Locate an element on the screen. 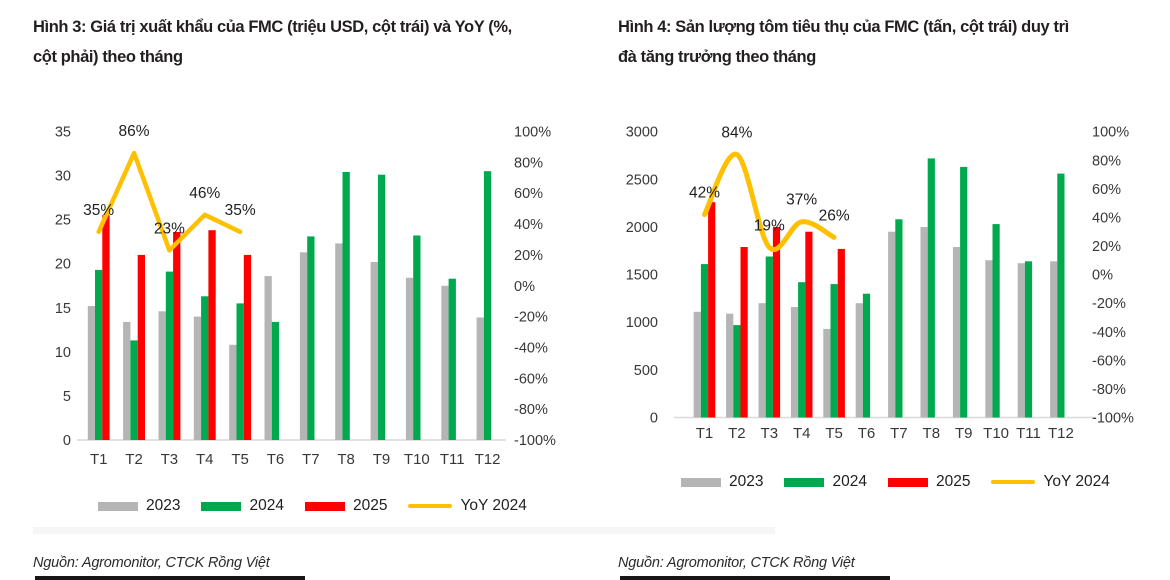 This screenshot has height=580, width=1170. svg-text: 84% is located at coordinates (736, 133).